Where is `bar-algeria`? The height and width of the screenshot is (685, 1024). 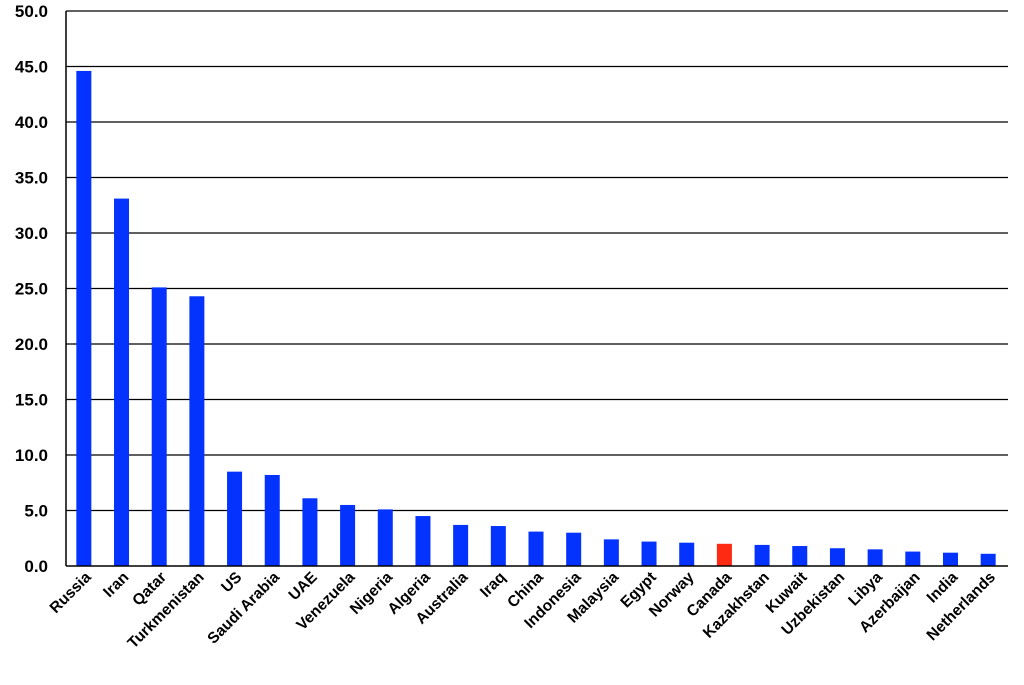
bar-algeria is located at coordinates (423, 541).